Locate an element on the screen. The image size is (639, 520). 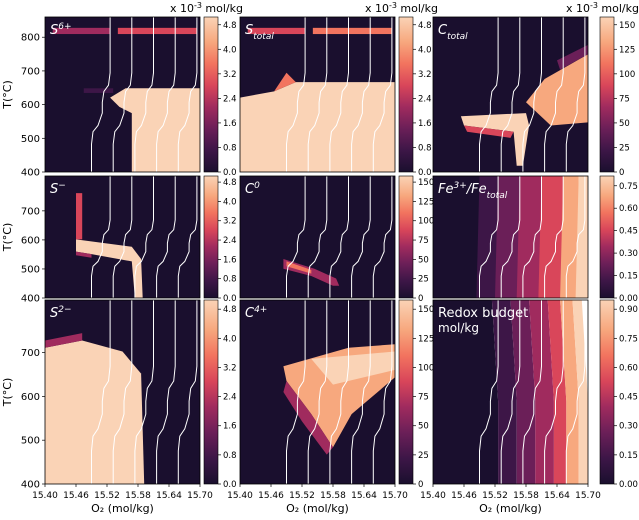
panel-label-line2: mol/kg is located at coordinates (458, 328).